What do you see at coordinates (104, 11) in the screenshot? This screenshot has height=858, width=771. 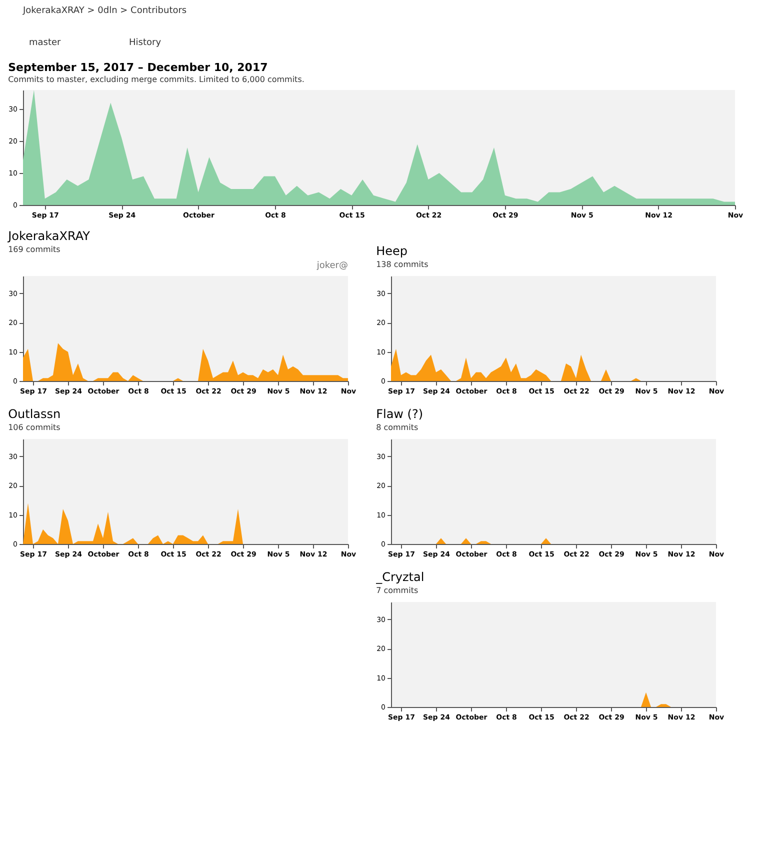 I see `text: JokerakaXRAY > 0dln > Contributors` at bounding box center [104, 11].